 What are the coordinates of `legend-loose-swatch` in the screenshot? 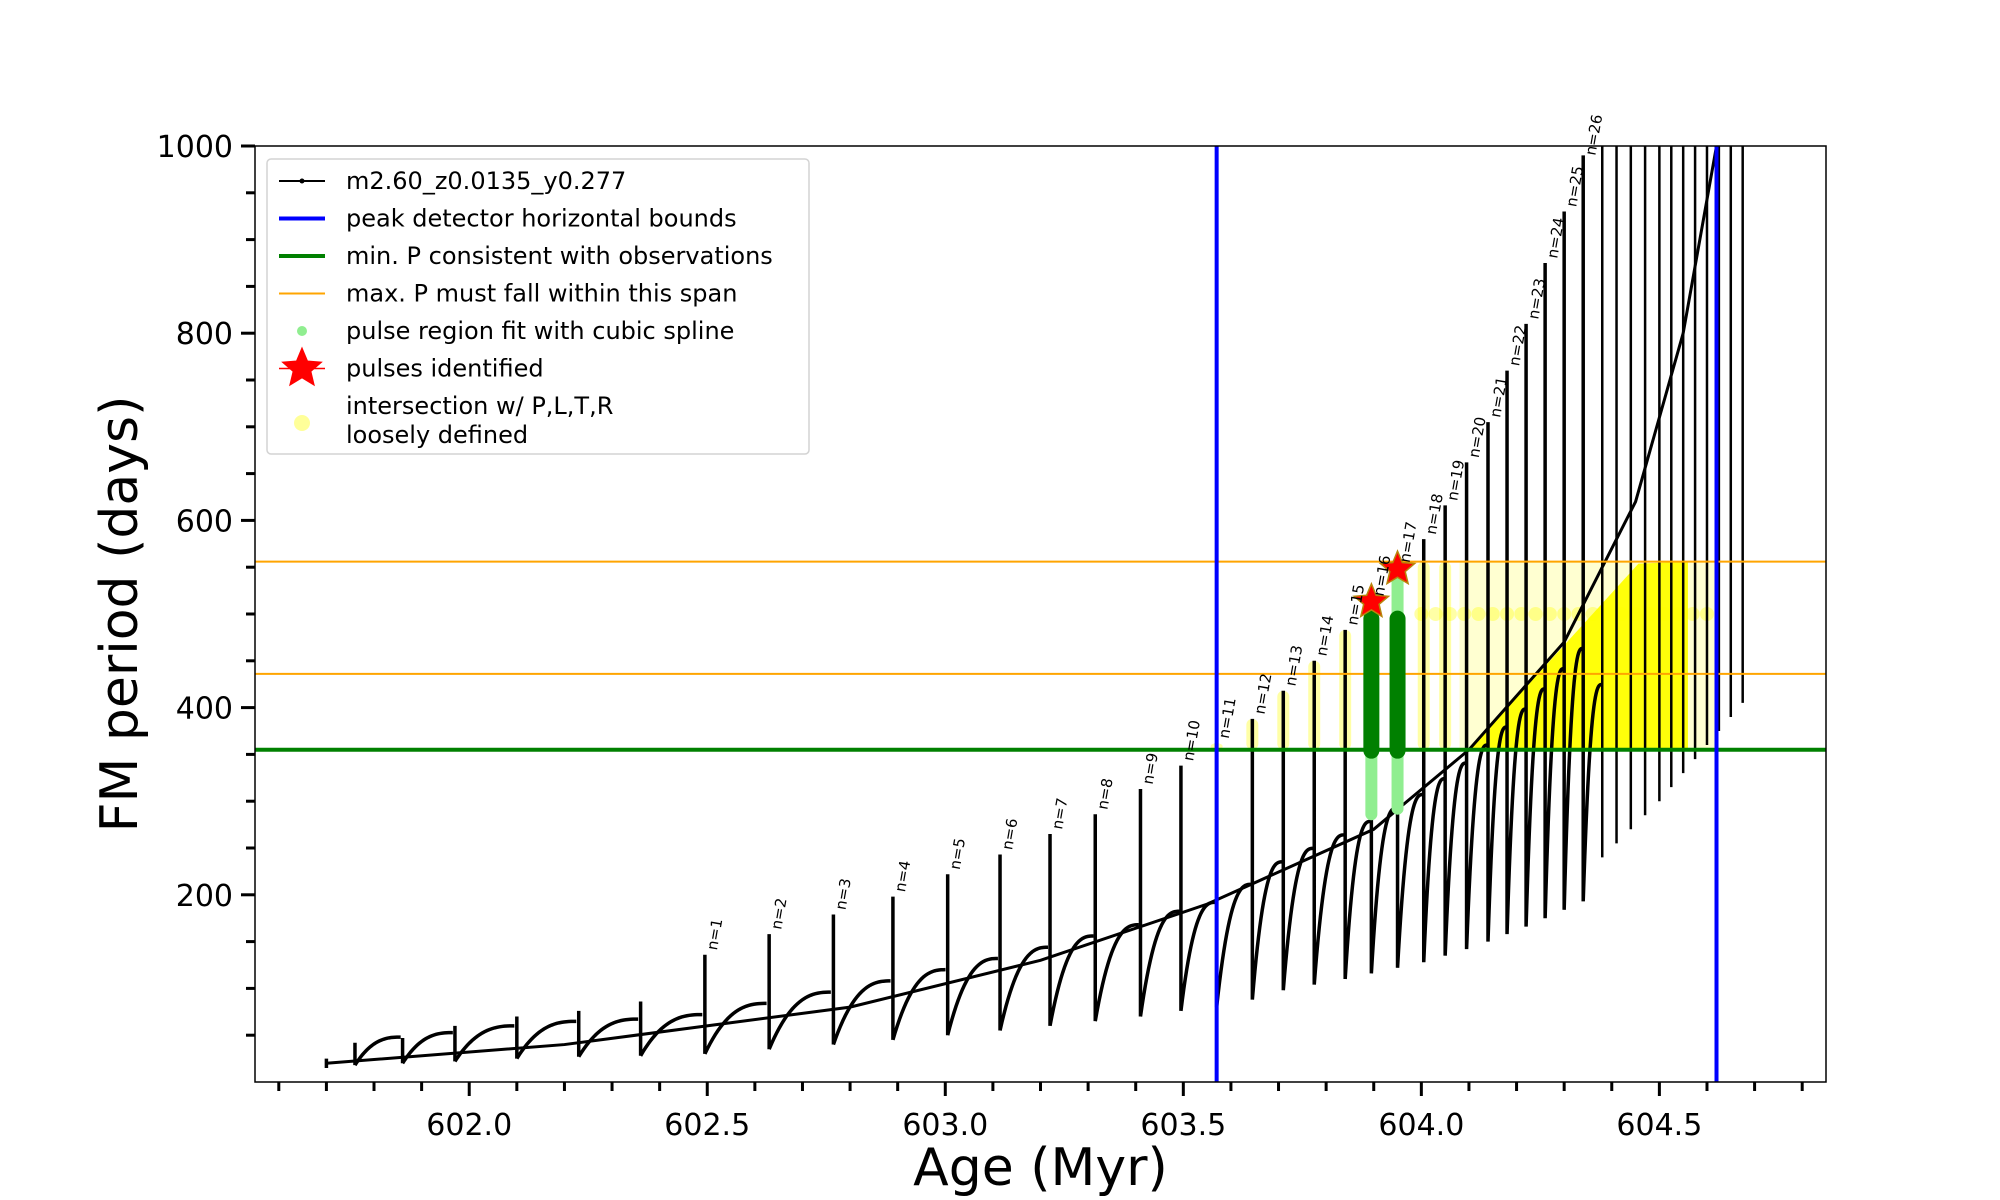 It's located at (302, 423).